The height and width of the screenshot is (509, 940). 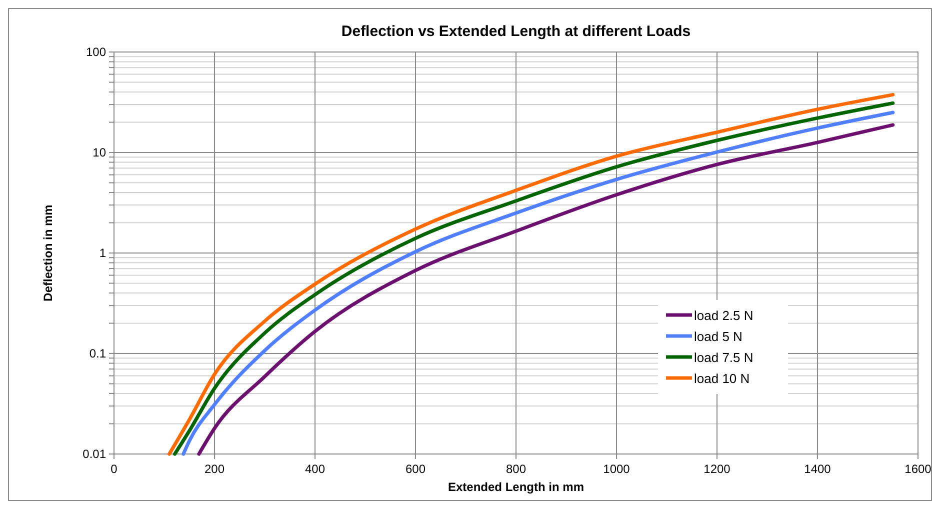 What do you see at coordinates (718, 336) in the screenshot?
I see `legend-label: load 5 N` at bounding box center [718, 336].